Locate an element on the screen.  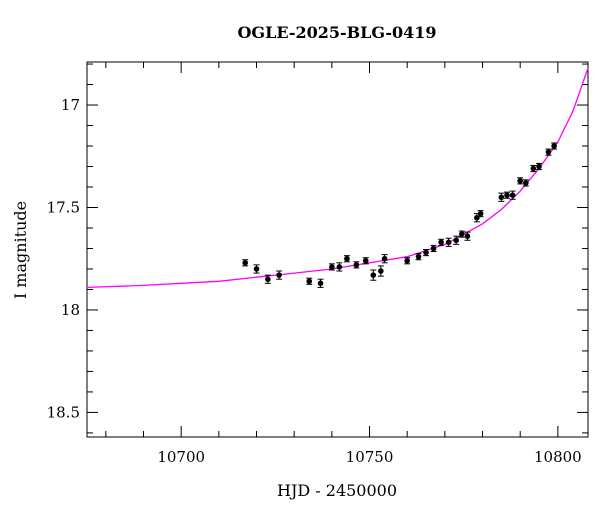
y-tick-label: 17 is located at coordinates (70, 105).